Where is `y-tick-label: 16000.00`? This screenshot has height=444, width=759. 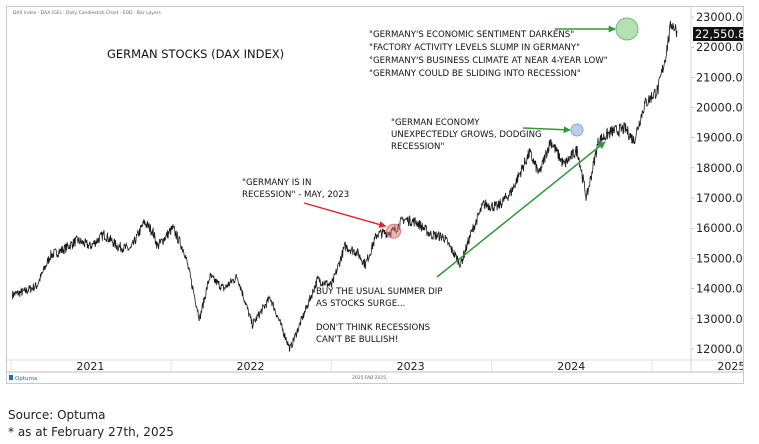 y-tick-label: 16000.00 is located at coordinates (719, 228).